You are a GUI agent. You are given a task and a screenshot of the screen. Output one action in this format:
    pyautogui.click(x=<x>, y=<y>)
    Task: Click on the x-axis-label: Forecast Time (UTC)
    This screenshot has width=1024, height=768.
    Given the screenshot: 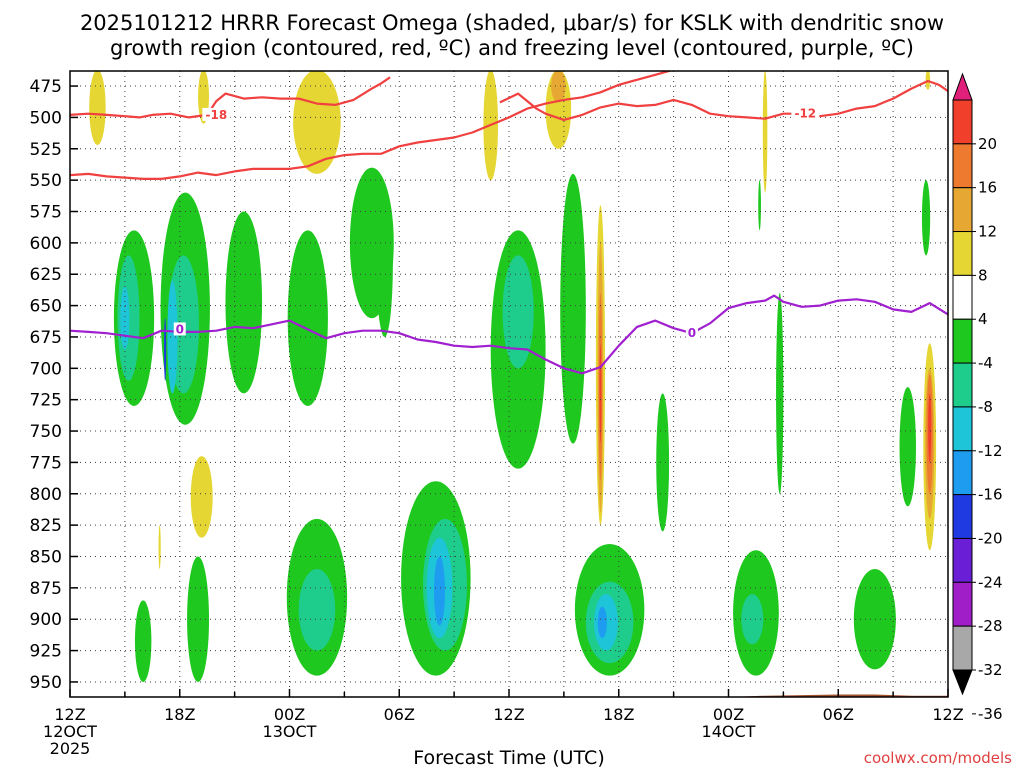 What is the action you would take?
    pyautogui.click(x=508, y=757)
    